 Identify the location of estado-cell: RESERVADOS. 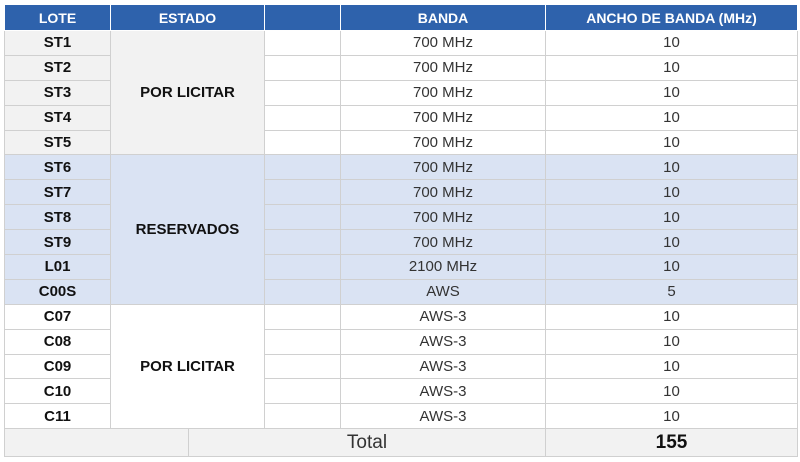
(187, 229).